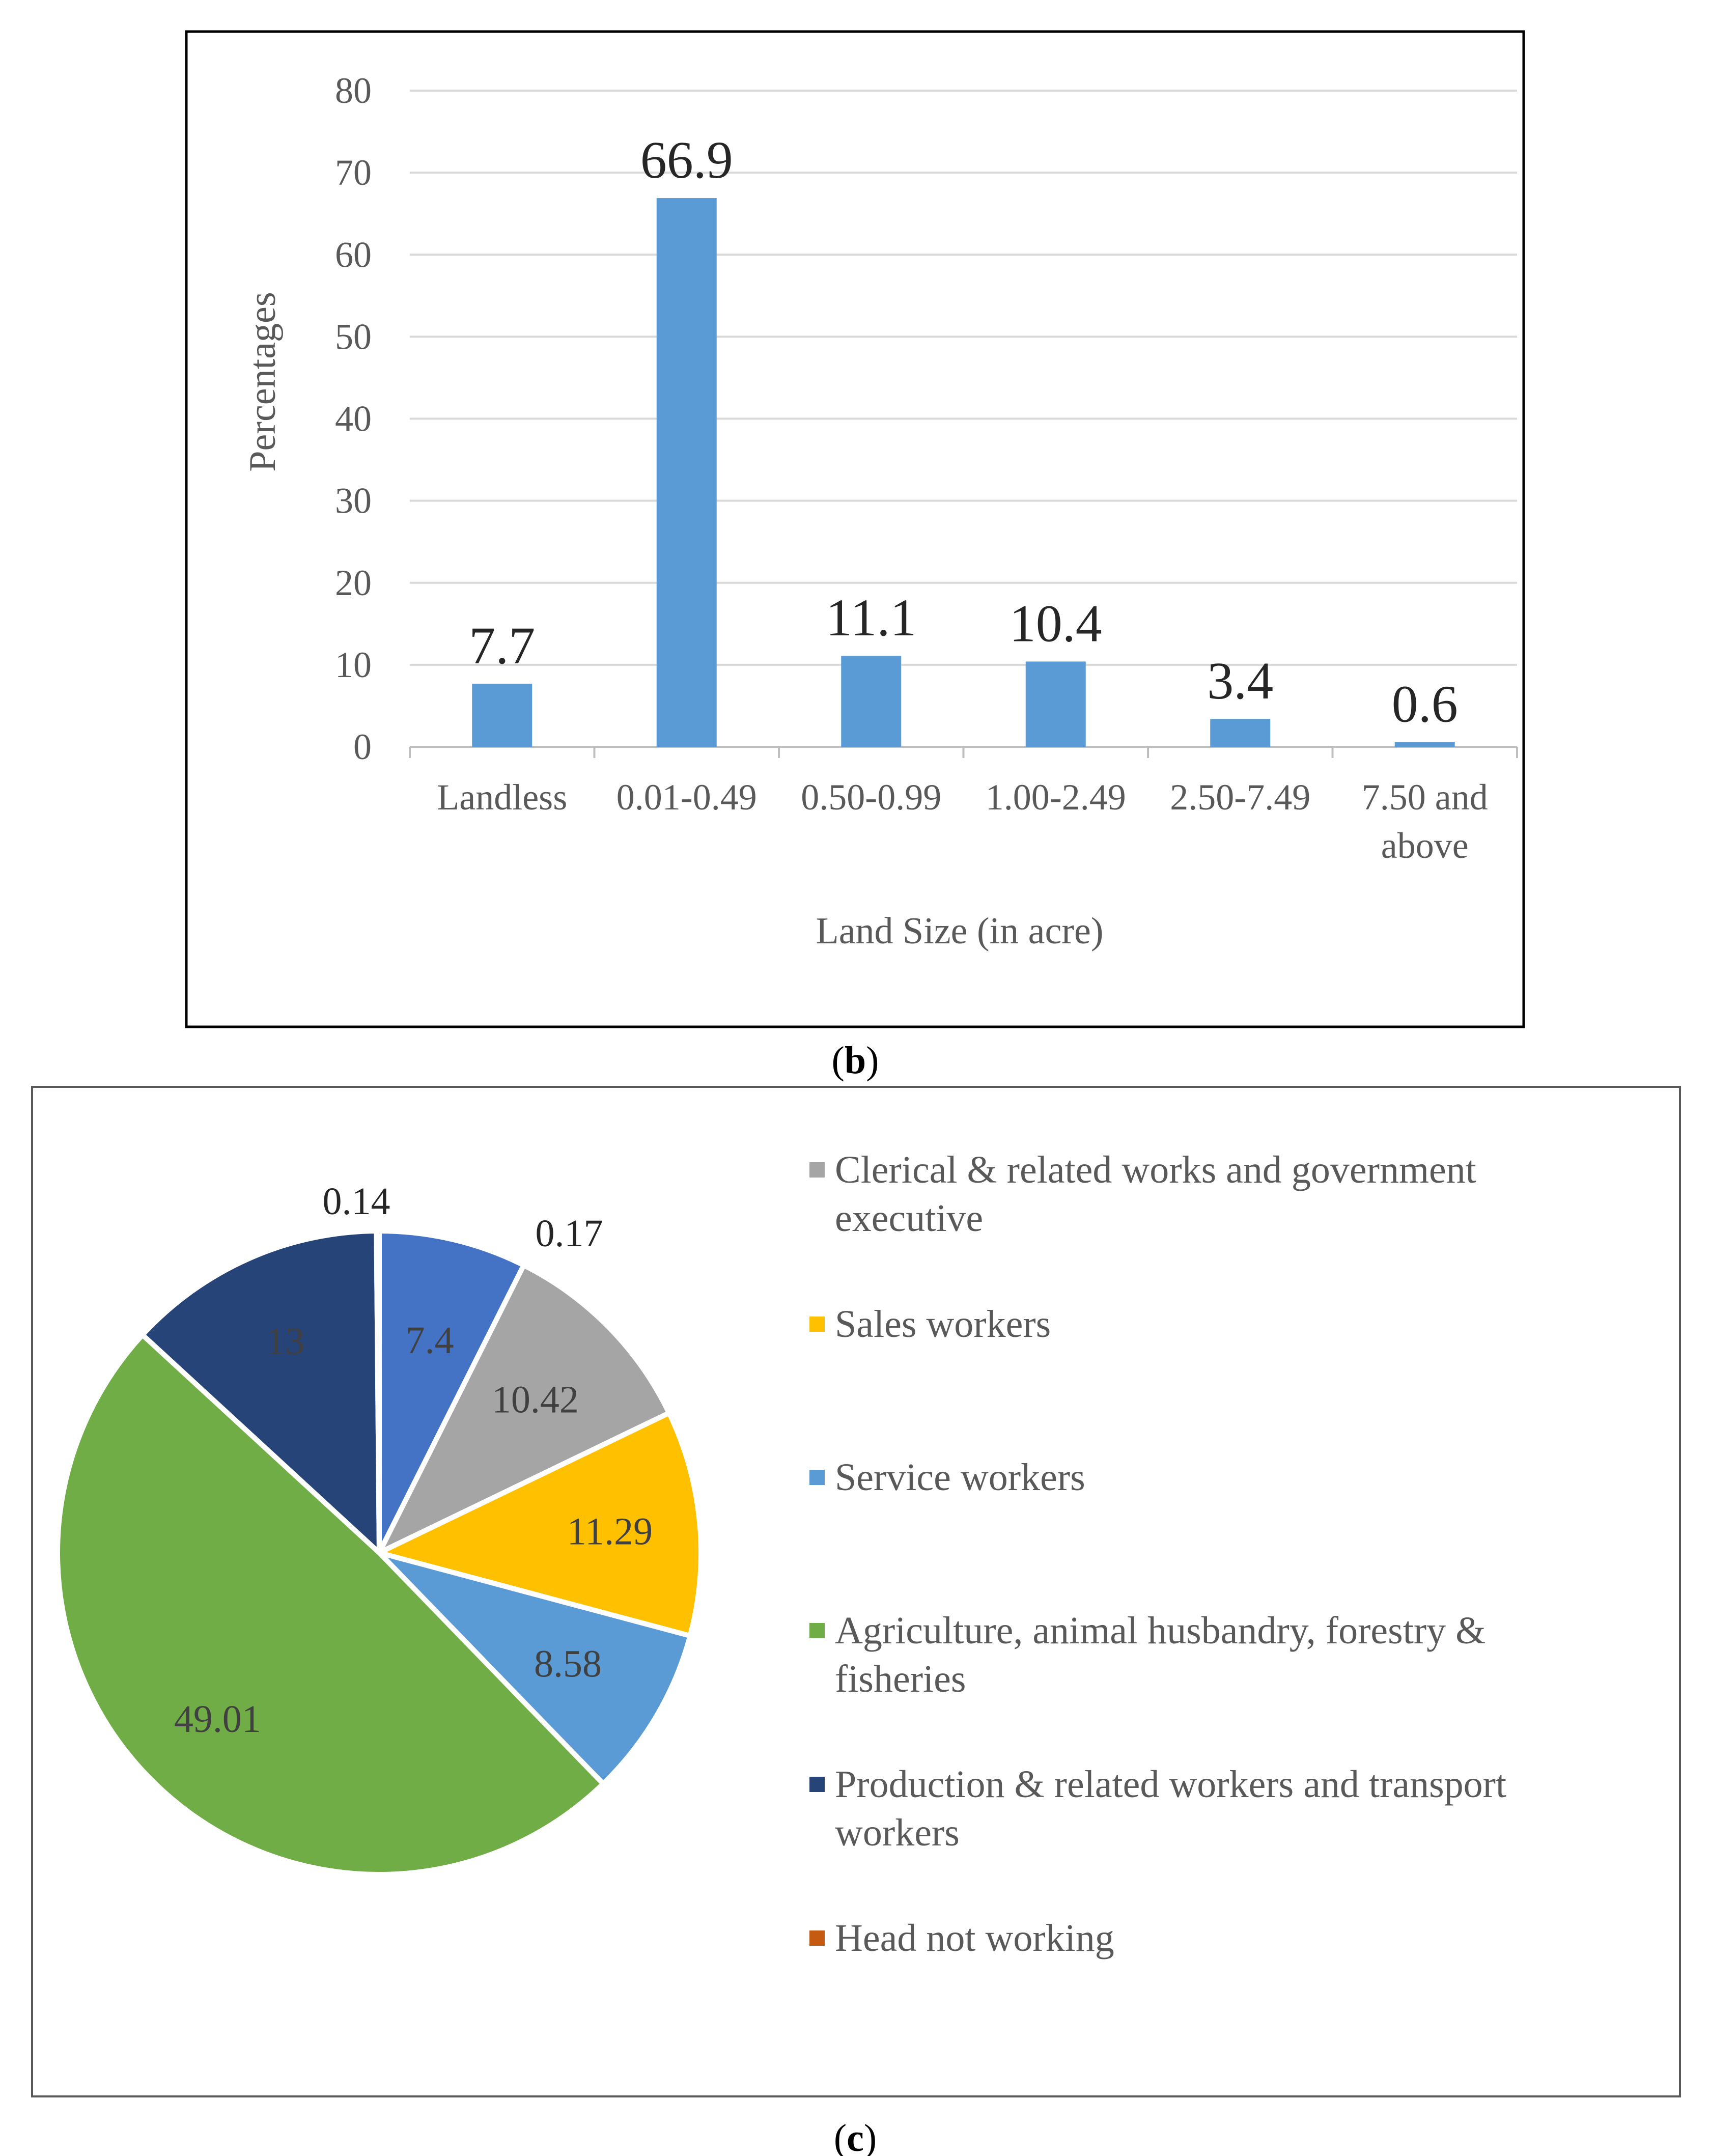 The image size is (1710, 2156). What do you see at coordinates (353, 90) in the screenshot?
I see `y-tick-label: 80` at bounding box center [353, 90].